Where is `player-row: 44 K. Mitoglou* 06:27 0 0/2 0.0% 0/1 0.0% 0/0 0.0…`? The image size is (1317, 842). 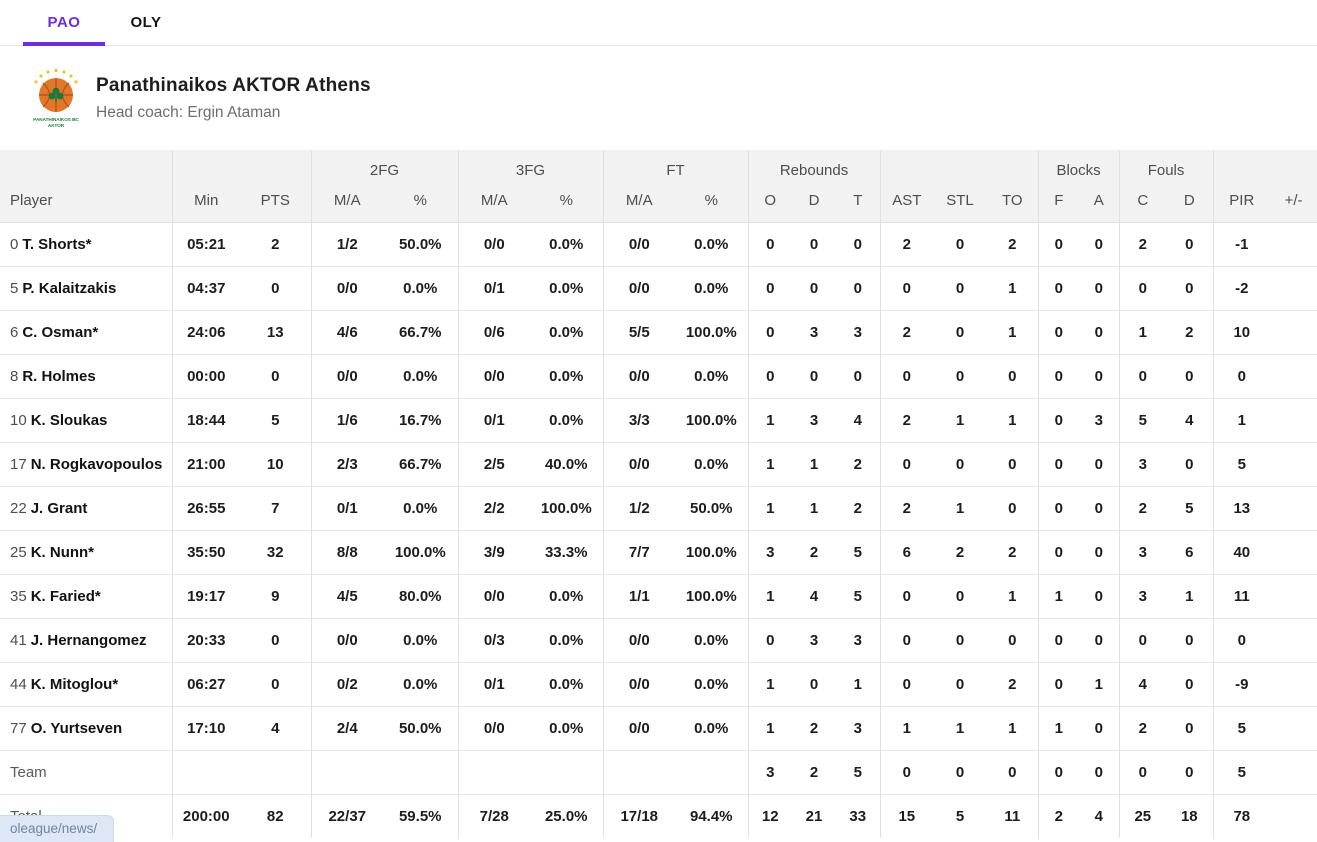
player-row: 44 K. Mitoglou* 06:27 0 0/2 0.0% 0/1 0.0% 0/0 0.0… is located at coordinates (658, 683).